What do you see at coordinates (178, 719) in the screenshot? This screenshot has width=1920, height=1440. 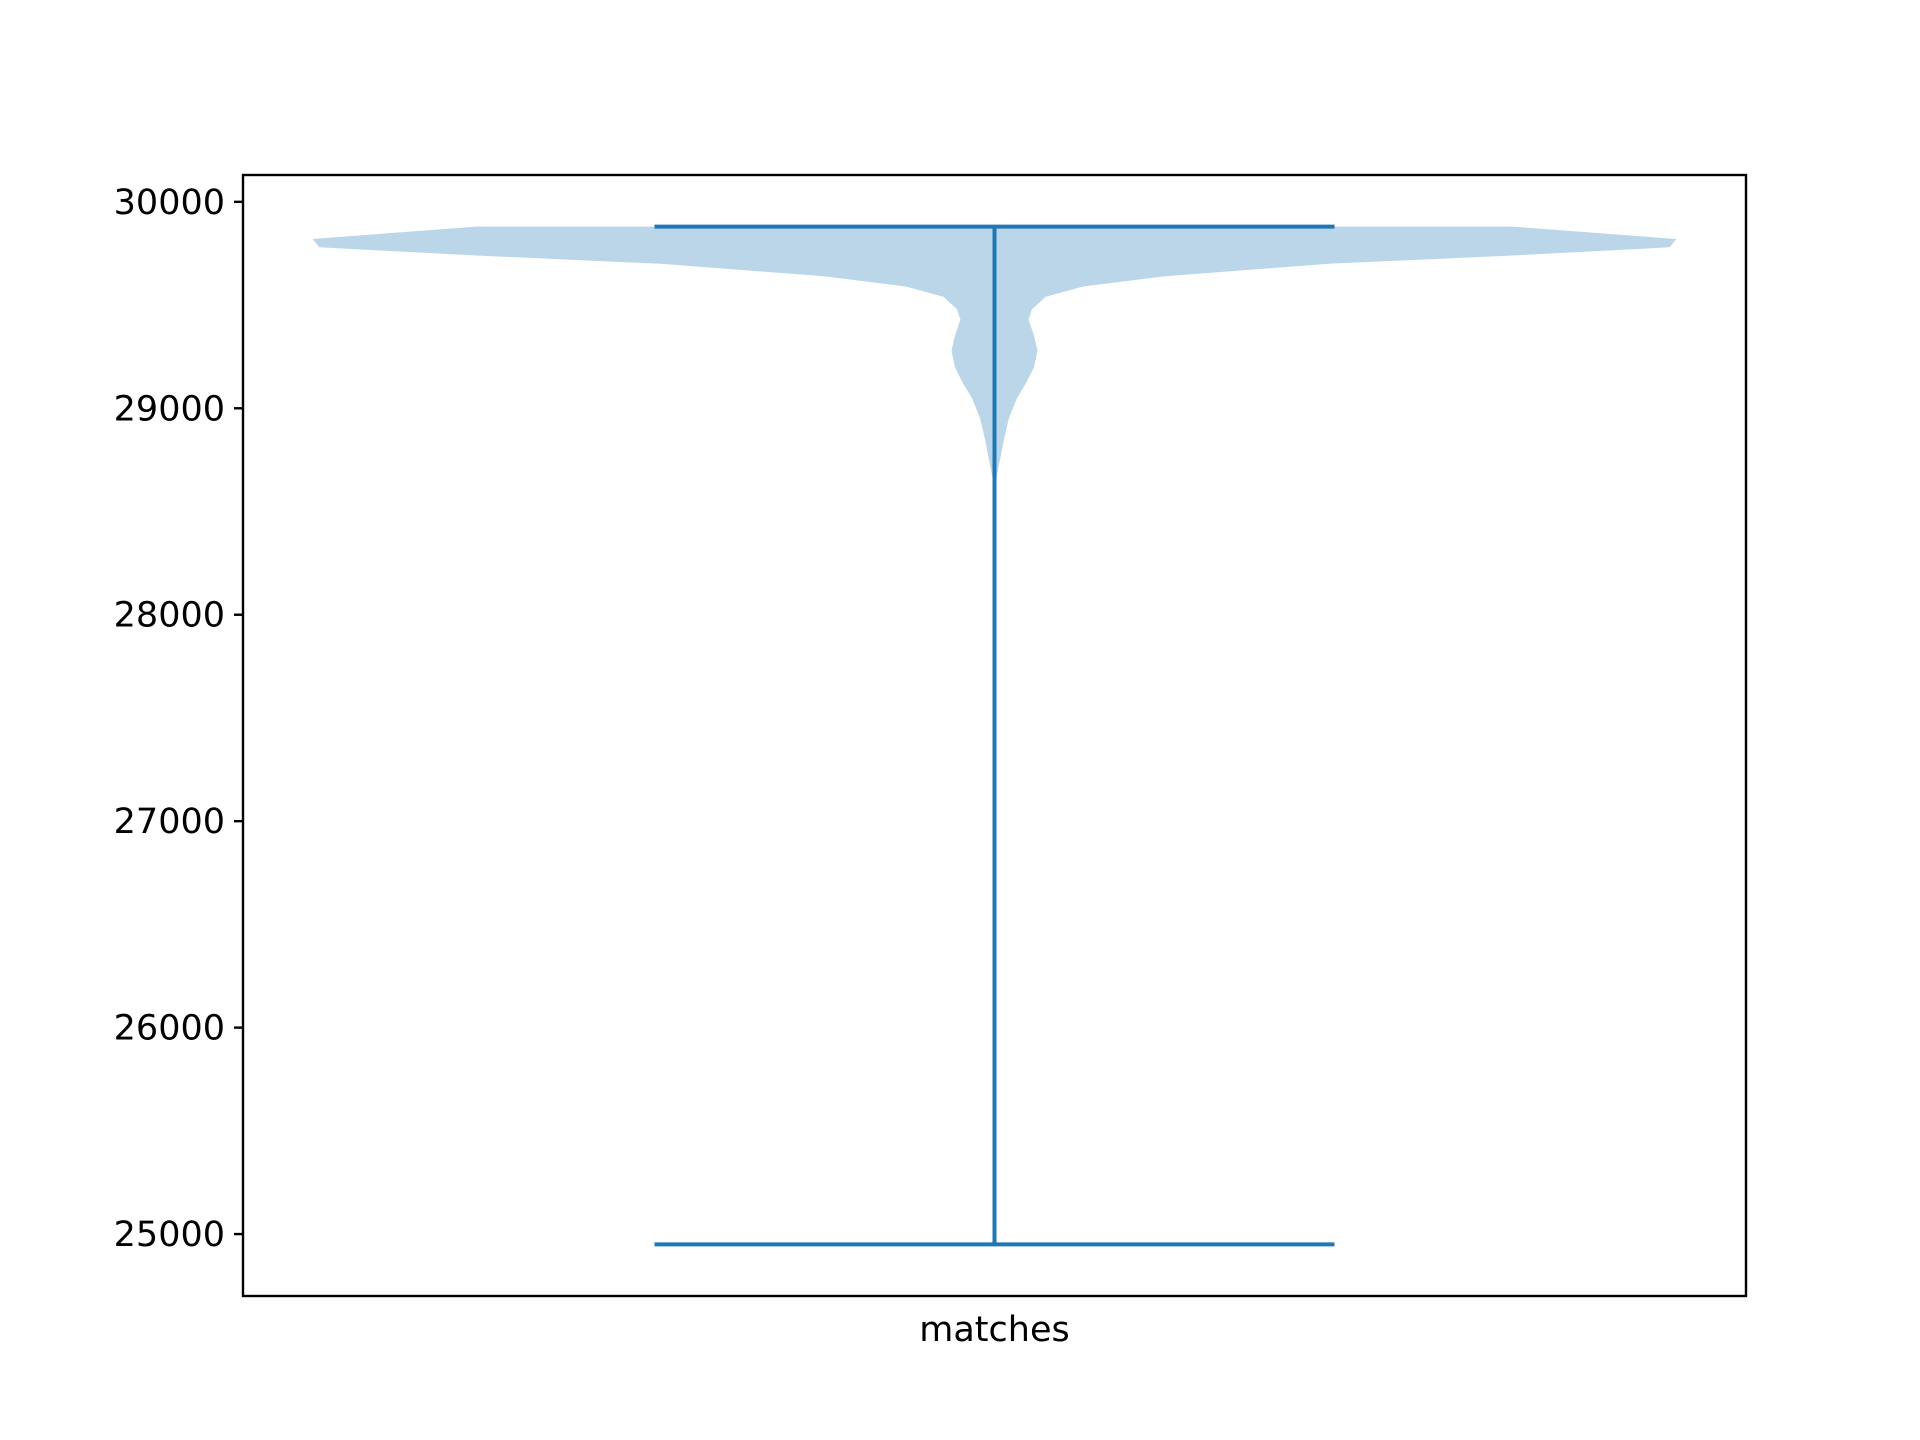 I see `y-axis: 25000 26000 27000 28000 29000 30000` at bounding box center [178, 719].